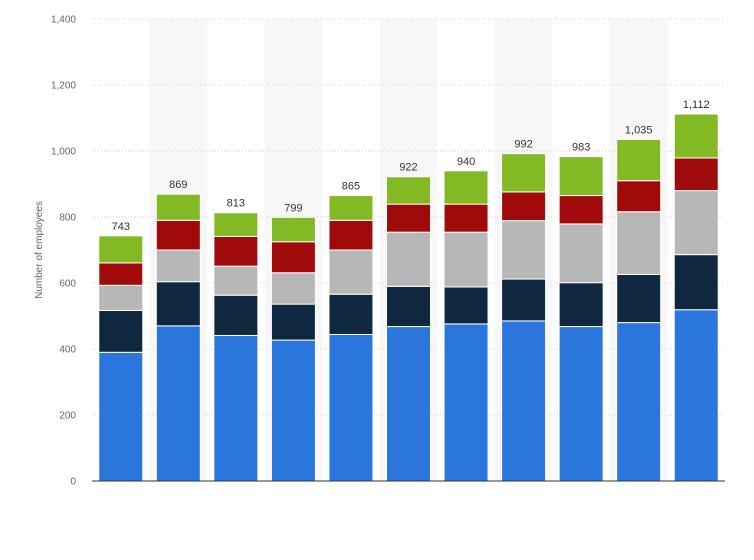 The image size is (754, 560). Describe the element at coordinates (63, 20) in the screenshot. I see `y-tick-label: 1,400` at that location.